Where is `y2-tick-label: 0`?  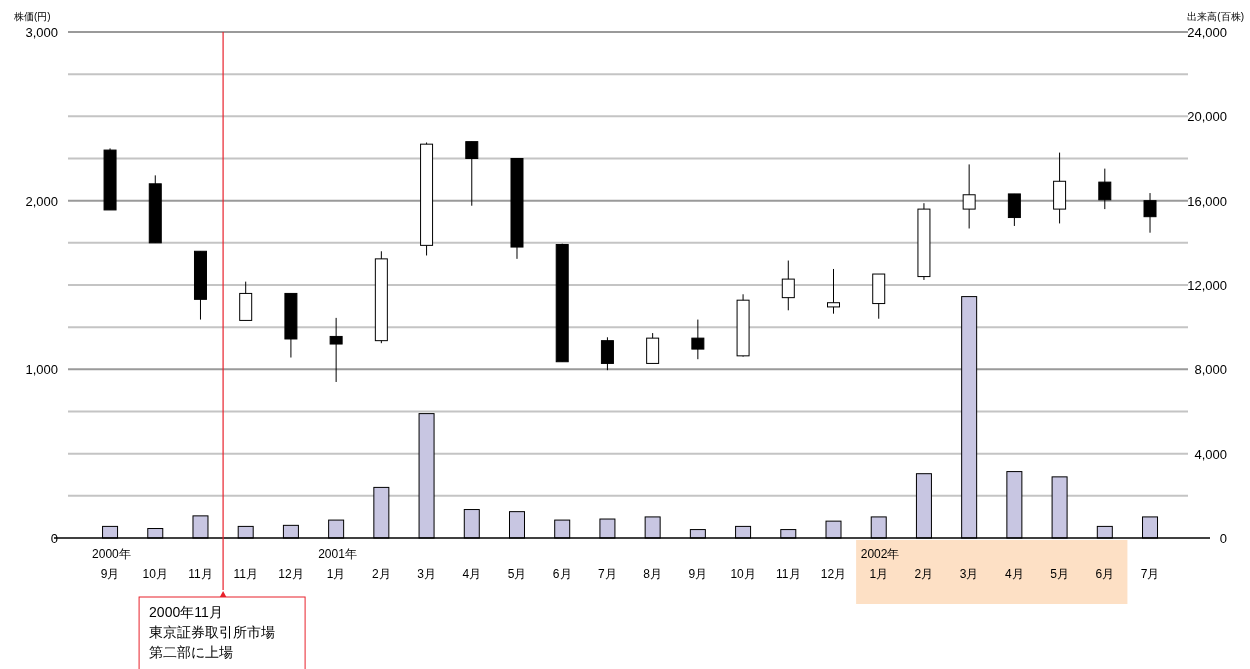 y2-tick-label: 0 is located at coordinates (1223, 538).